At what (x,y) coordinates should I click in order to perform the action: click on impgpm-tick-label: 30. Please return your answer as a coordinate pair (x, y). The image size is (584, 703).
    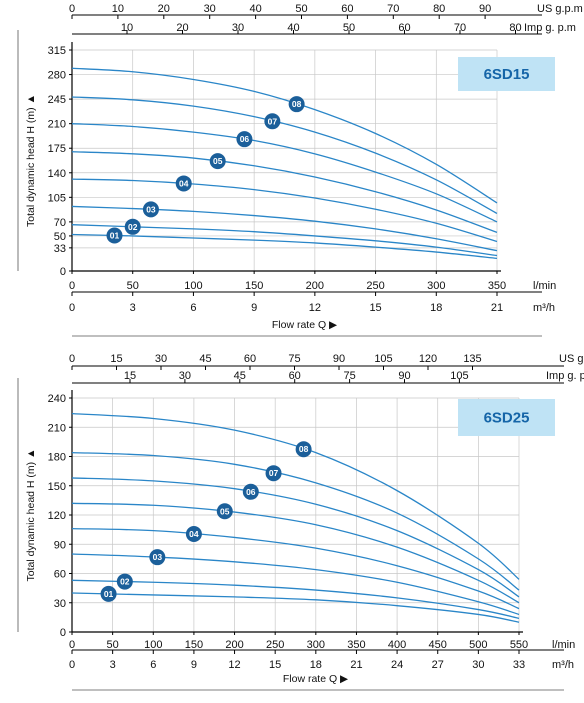
    Looking at the image, I should click on (238, 28).